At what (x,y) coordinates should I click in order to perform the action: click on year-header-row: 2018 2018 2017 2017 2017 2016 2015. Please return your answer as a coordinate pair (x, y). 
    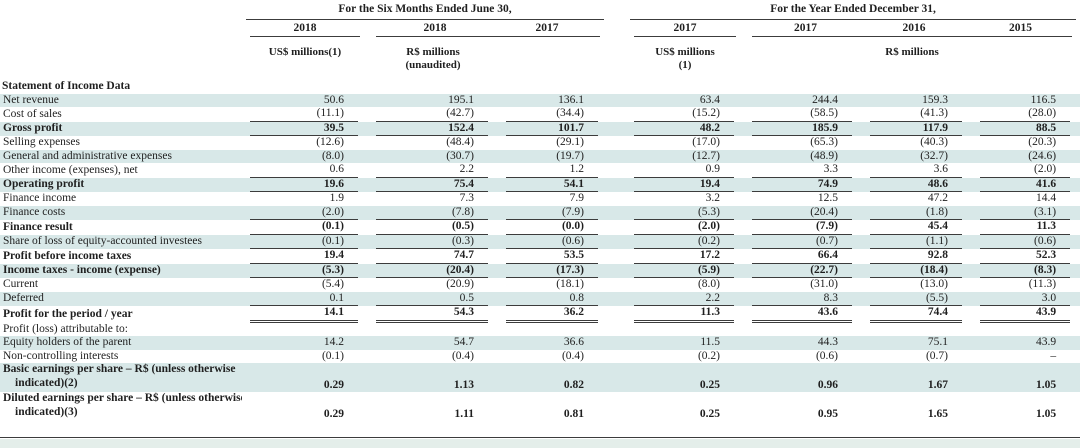
    Looking at the image, I should click on (540, 29).